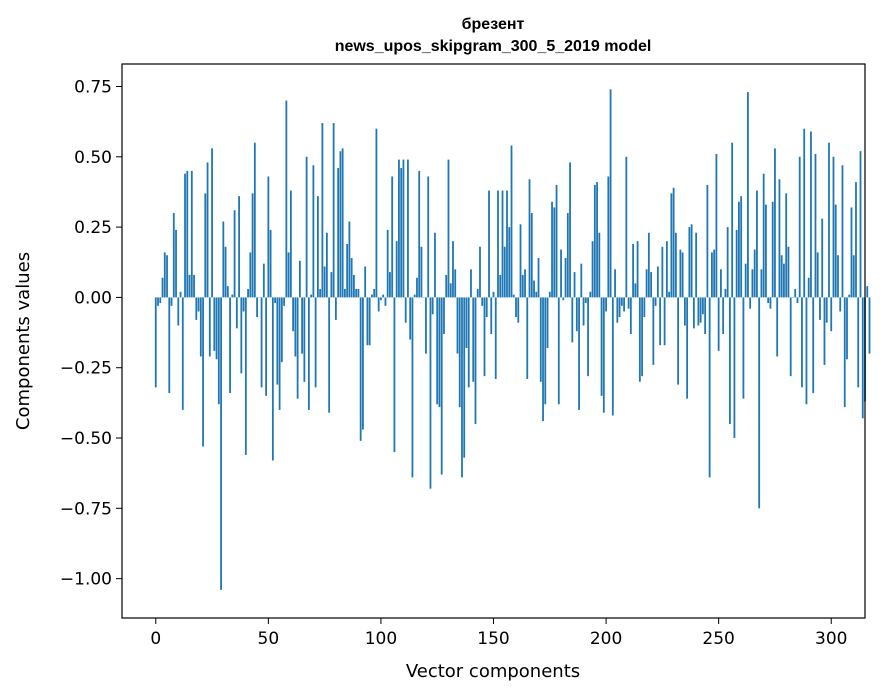 The image size is (880, 696). Describe the element at coordinates (493, 24) in the screenshot. I see `chart-title: брезент` at that location.